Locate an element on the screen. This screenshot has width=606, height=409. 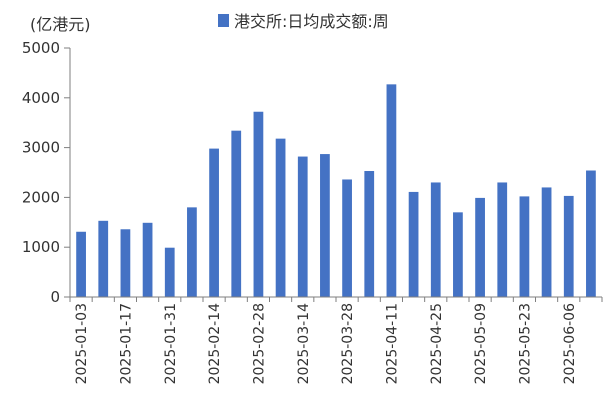
x-tick-label: 2025-05-23 is located at coordinates (525, 343).